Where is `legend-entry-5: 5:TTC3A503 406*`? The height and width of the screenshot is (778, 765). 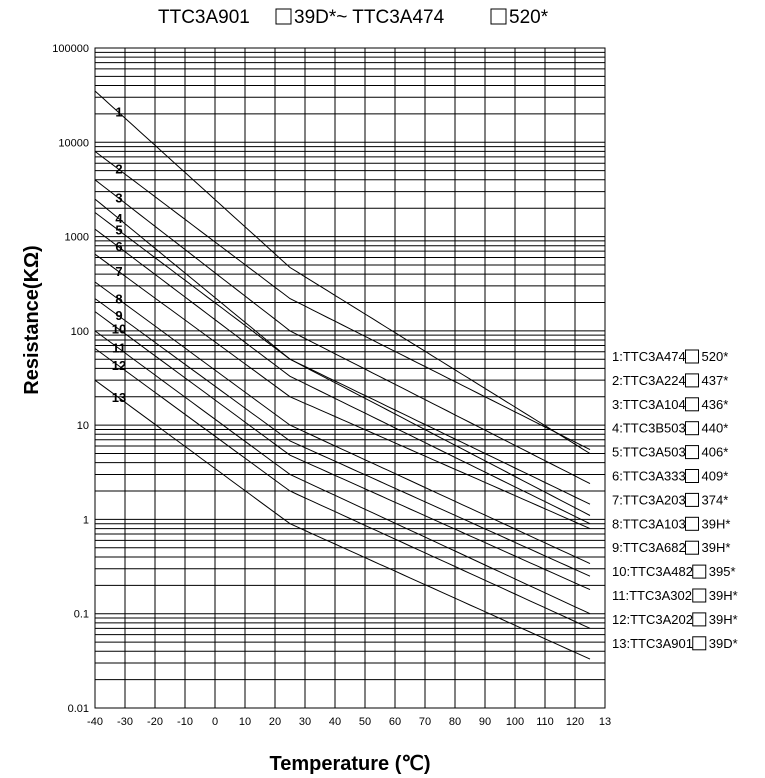
legend-entry-5: 5:TTC3A503 406* is located at coordinates (670, 452).